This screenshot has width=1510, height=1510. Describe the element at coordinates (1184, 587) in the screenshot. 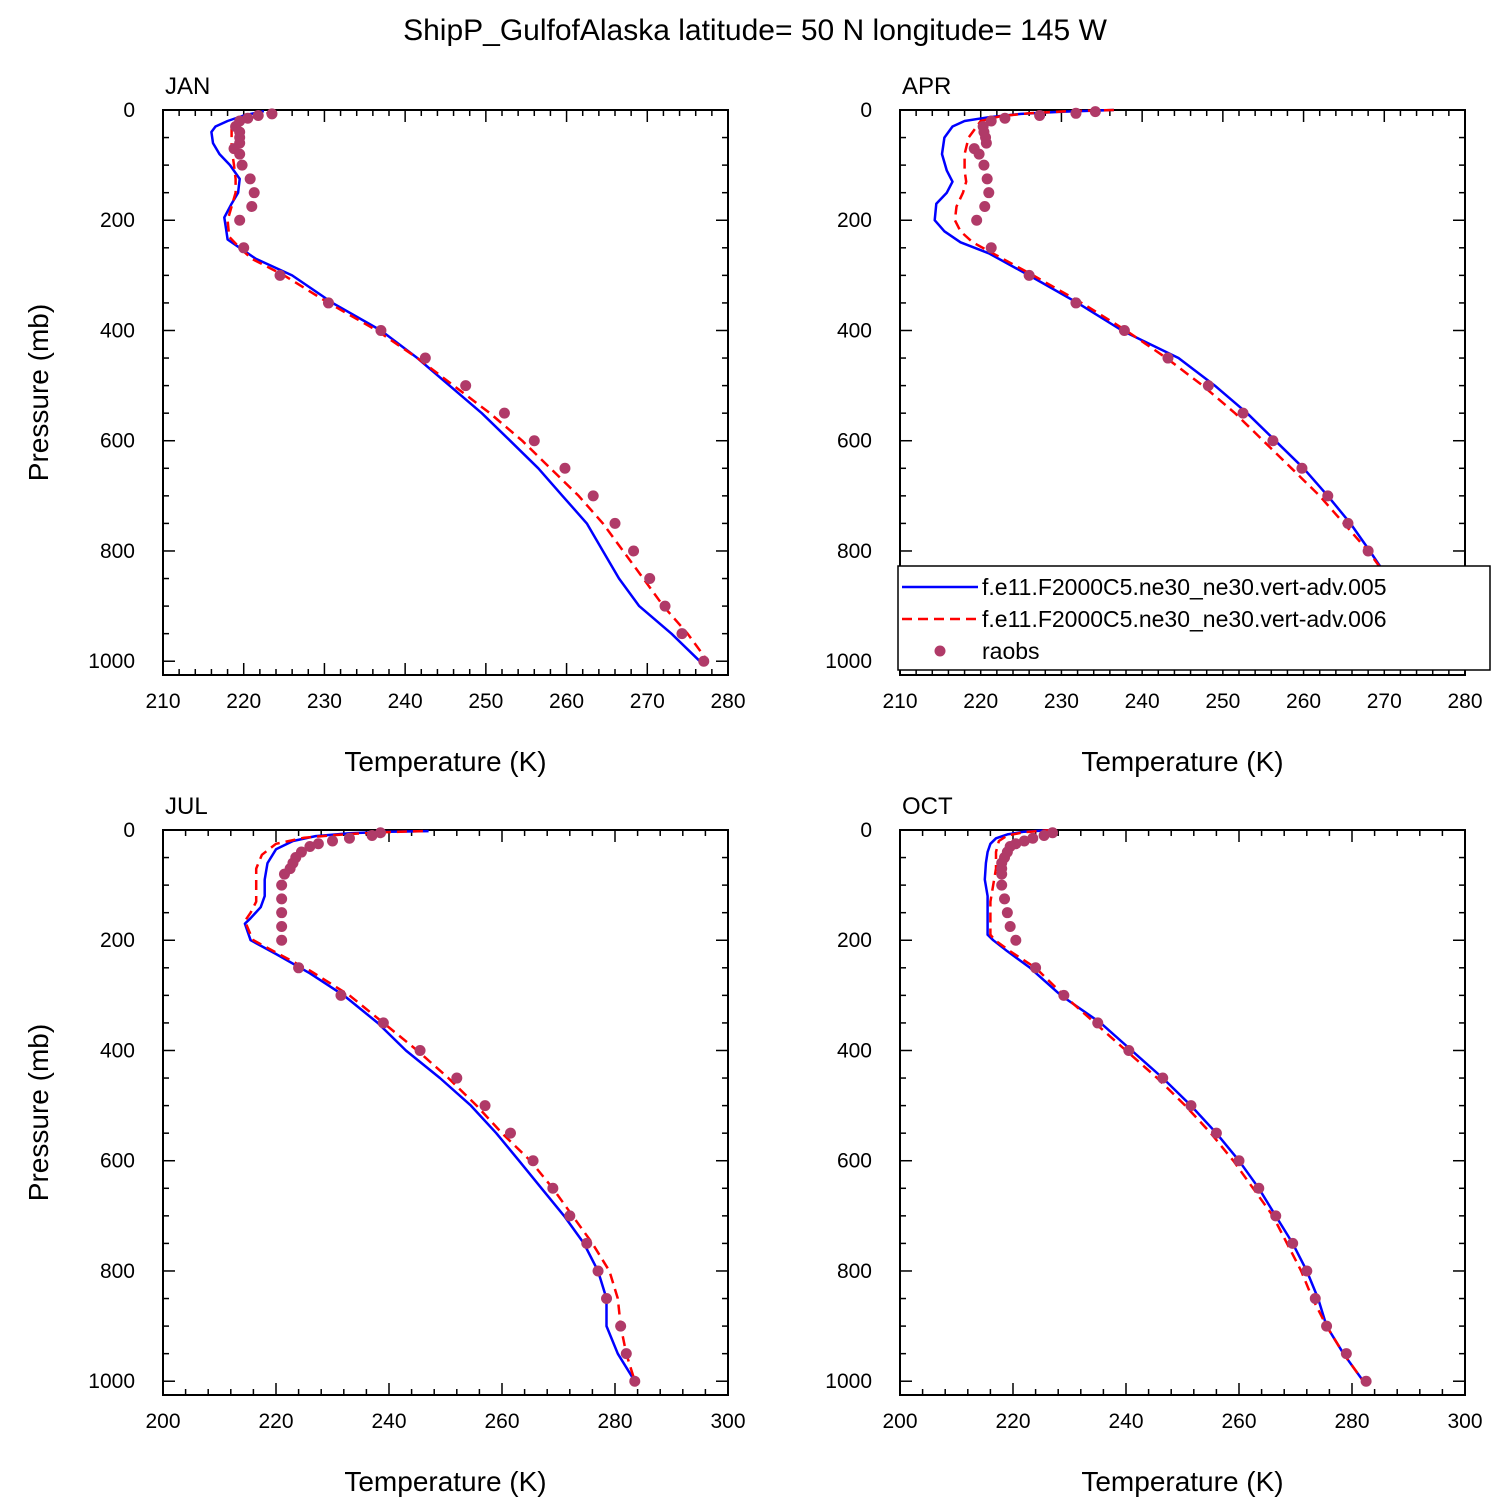

I see `legend-label: f.e11.F2000C5.ne30_ne30.vert-adv.005` at that location.